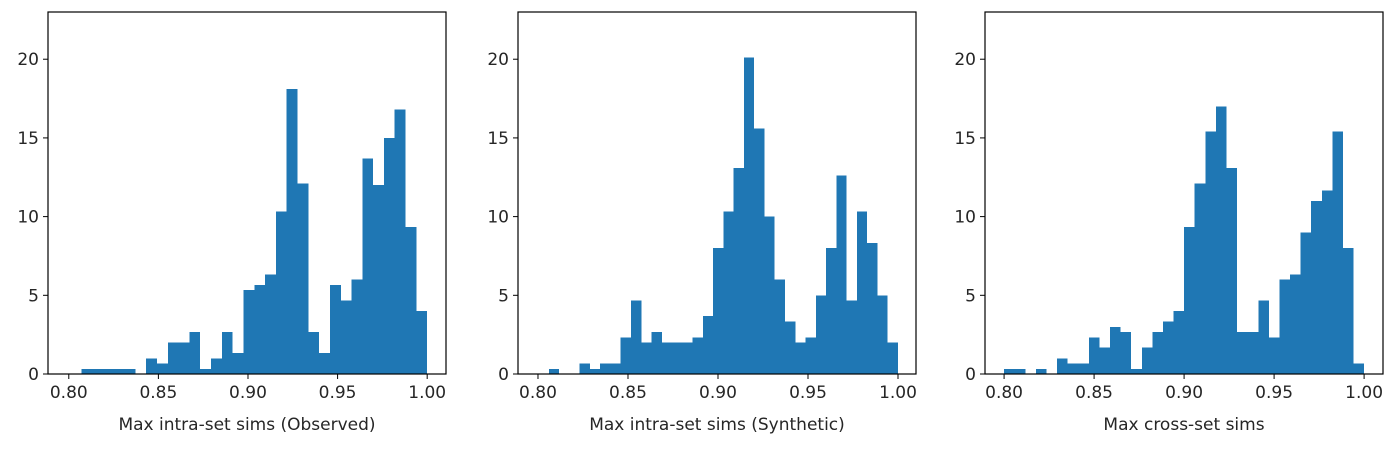 The height and width of the screenshot is (453, 1400). What do you see at coordinates (1183, 425) in the screenshot?
I see `x-axis-label: Max cross-set sims` at bounding box center [1183, 425].